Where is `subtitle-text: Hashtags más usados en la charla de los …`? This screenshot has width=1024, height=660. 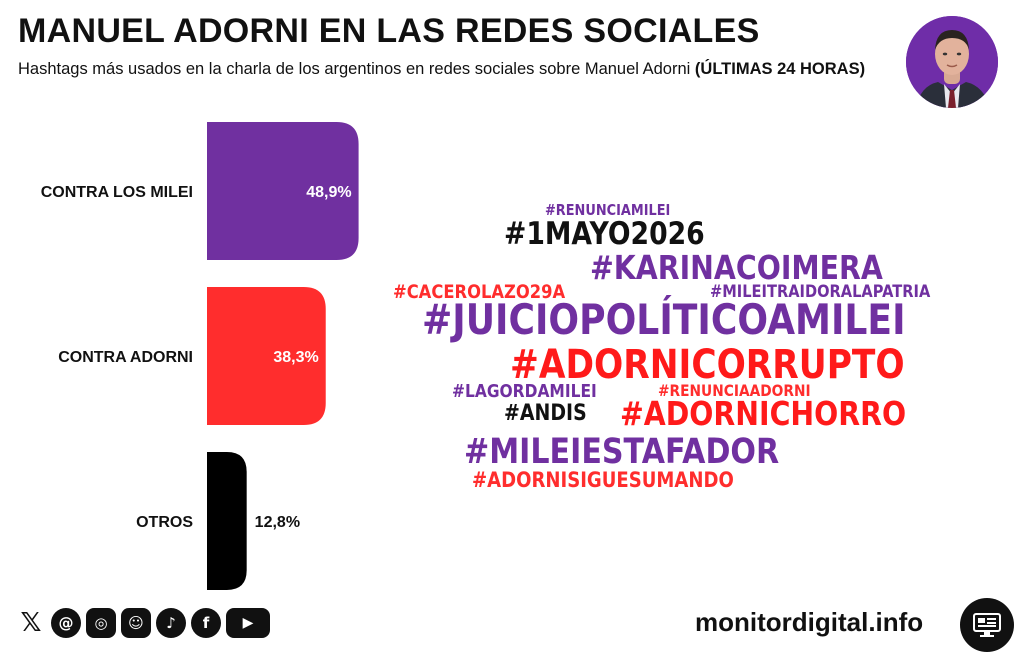 subtitle-text: Hashtags más usados en la charla de los … is located at coordinates (354, 69).